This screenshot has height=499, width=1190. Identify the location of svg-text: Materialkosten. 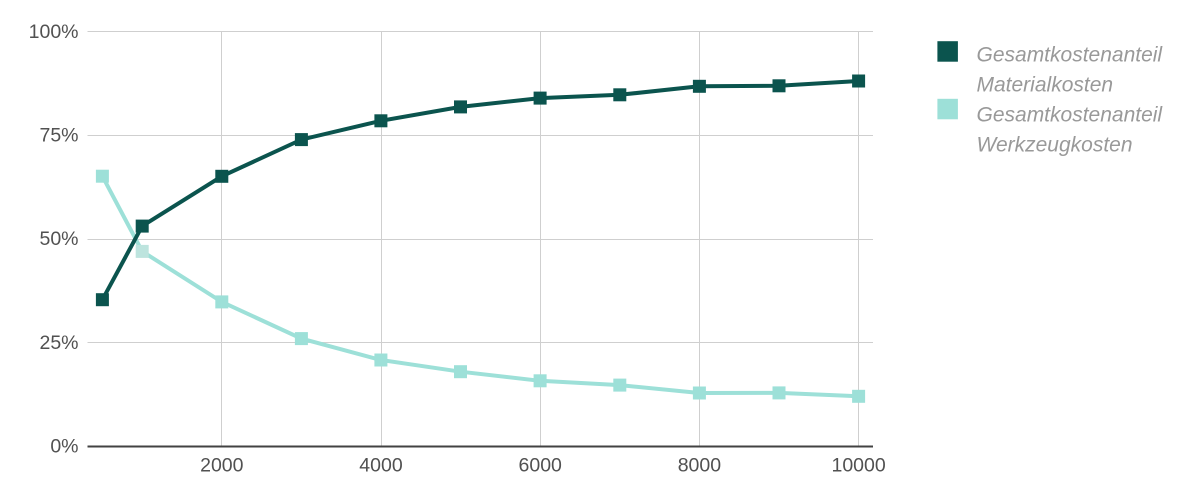
(1045, 84).